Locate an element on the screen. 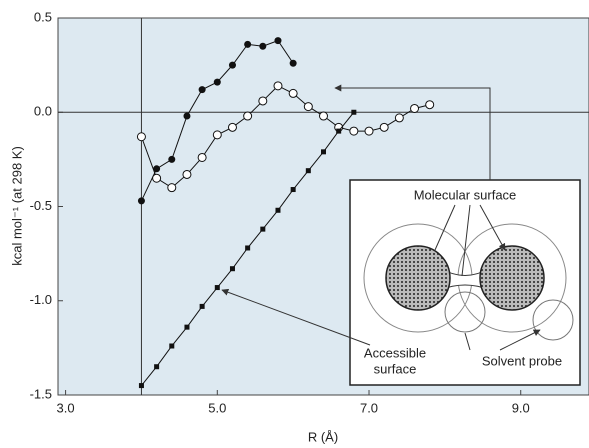  y-tick-label: -0.5 is located at coordinates (41, 205).